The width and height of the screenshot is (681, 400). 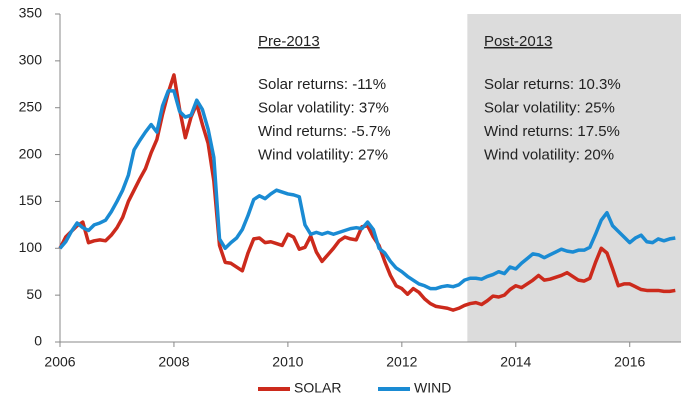 What do you see at coordinates (629, 362) in the screenshot?
I see `x-tick-label: 2016` at bounding box center [629, 362].